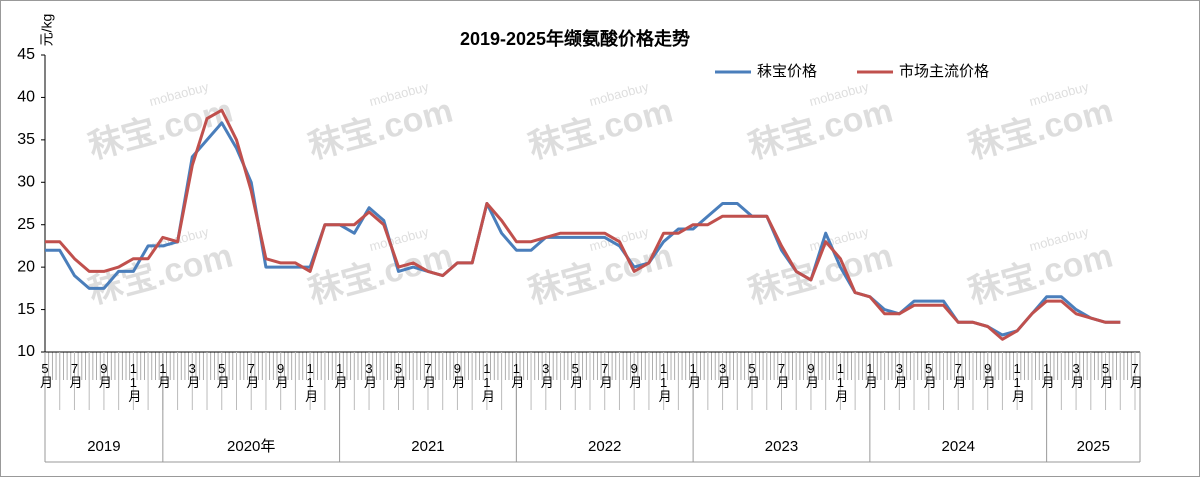 The image size is (1200, 477). Describe the element at coordinates (958, 446) in the screenshot. I see `year-label: 2024` at that location.